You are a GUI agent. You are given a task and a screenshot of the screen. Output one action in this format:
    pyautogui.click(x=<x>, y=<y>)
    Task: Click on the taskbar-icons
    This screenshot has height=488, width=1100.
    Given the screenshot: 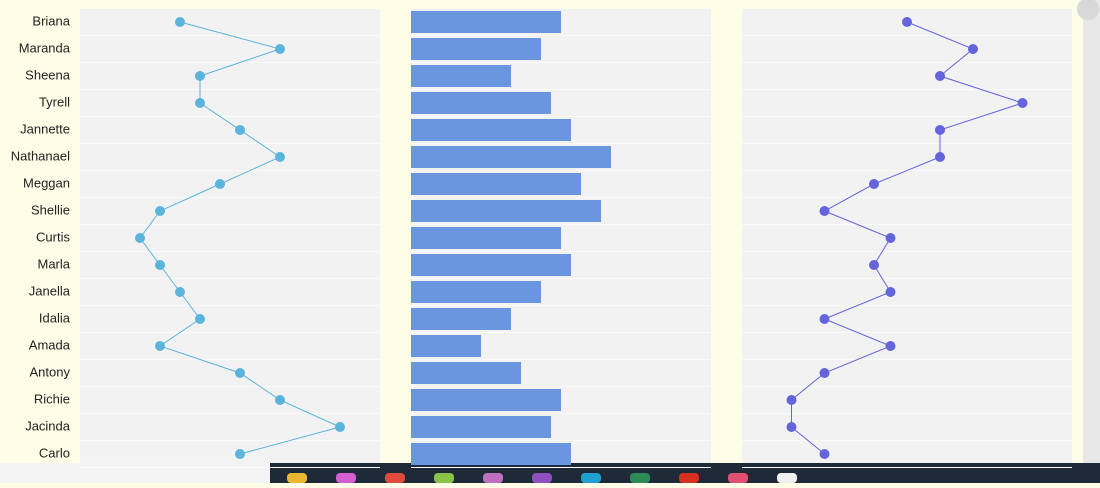 What is the action you would take?
    pyautogui.click(x=542, y=478)
    